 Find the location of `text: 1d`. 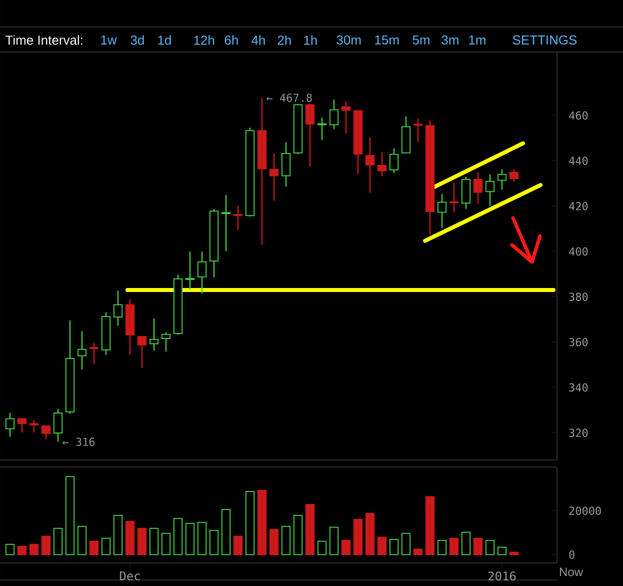

text: 1d is located at coordinates (164, 40).